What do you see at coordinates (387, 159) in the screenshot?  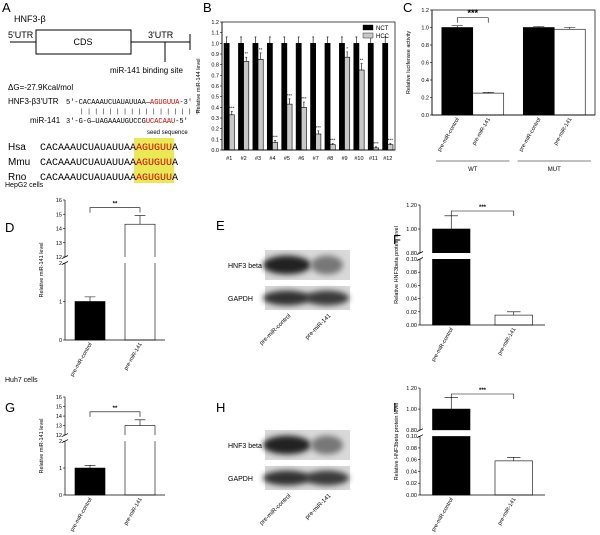 I see `x-tick-label: #12` at bounding box center [387, 159].